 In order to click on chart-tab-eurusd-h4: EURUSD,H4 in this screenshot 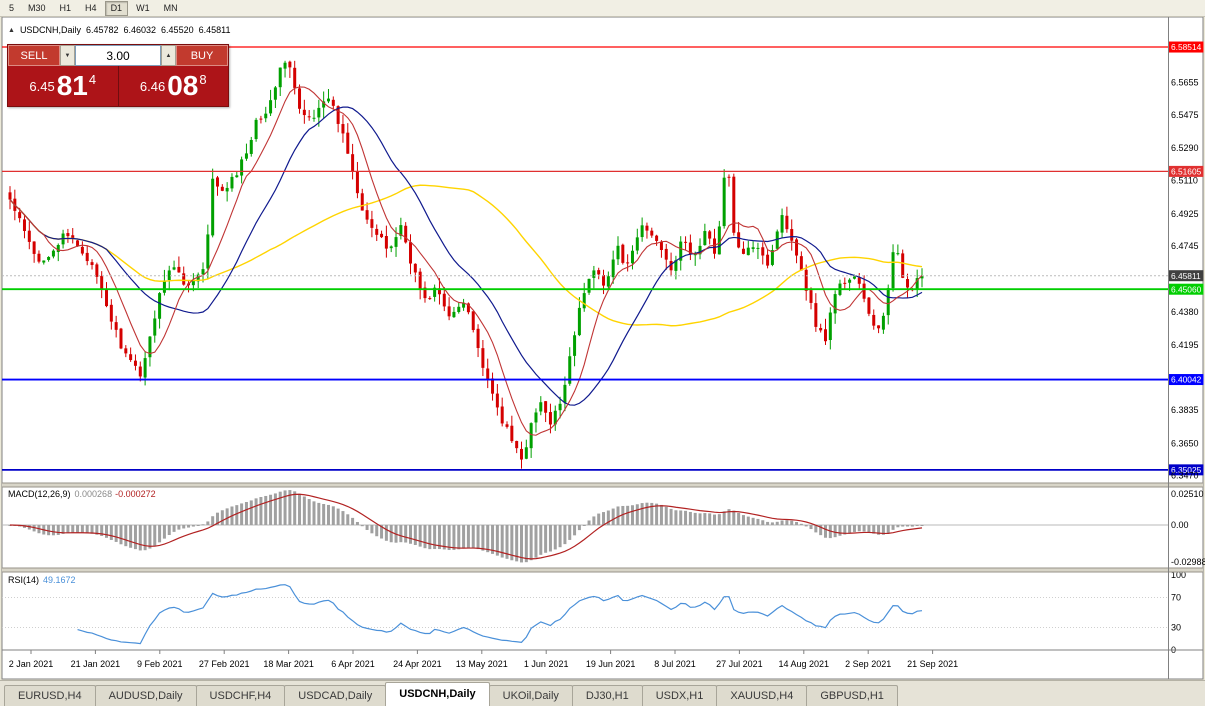, I will do `click(50, 695)`.